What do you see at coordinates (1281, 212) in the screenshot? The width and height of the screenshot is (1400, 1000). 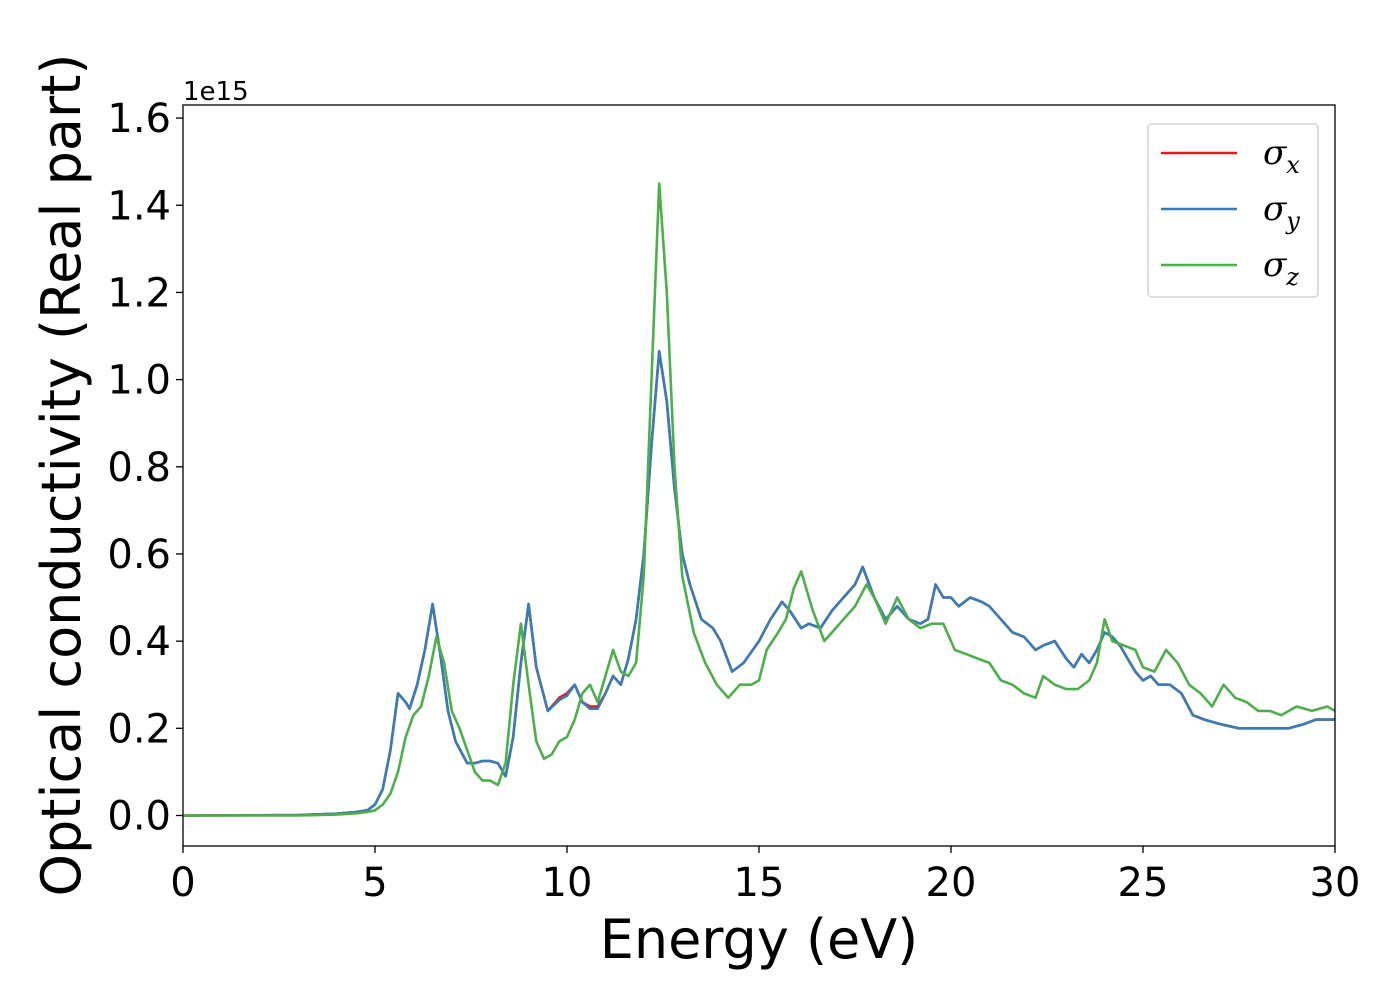 I see `legend-label-y: σy` at bounding box center [1281, 212].